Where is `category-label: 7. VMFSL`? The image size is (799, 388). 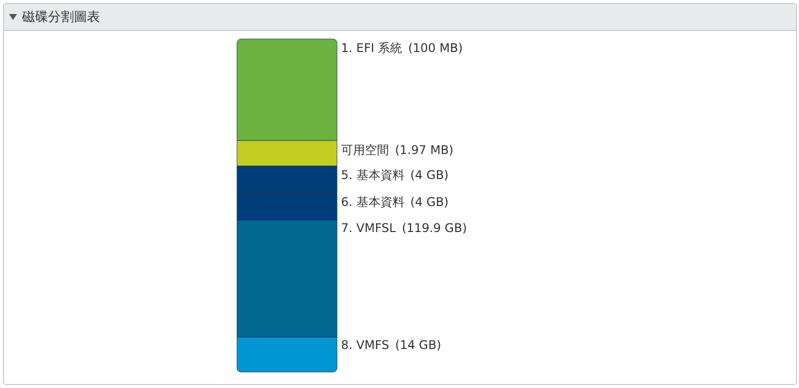
category-label: 7. VMFSL is located at coordinates (368, 228).